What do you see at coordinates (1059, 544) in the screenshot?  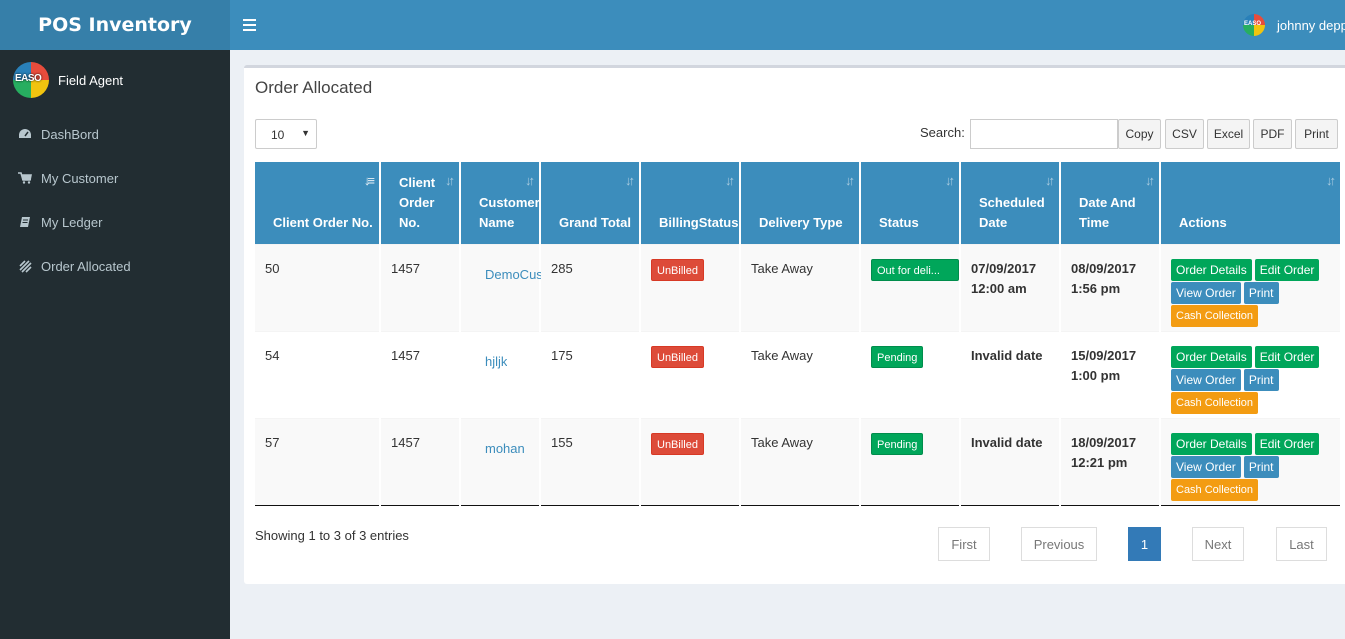 I see `pagination-previous: Previous` at bounding box center [1059, 544].